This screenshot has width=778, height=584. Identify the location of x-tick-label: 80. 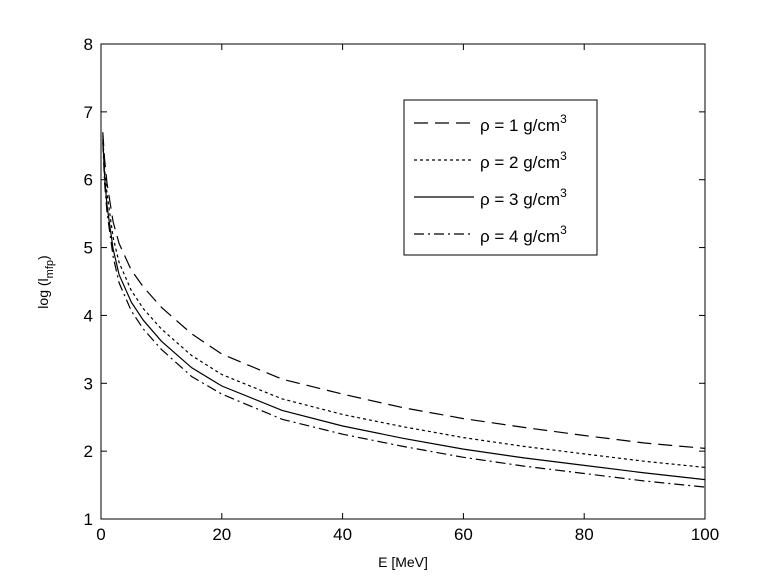
(584, 534).